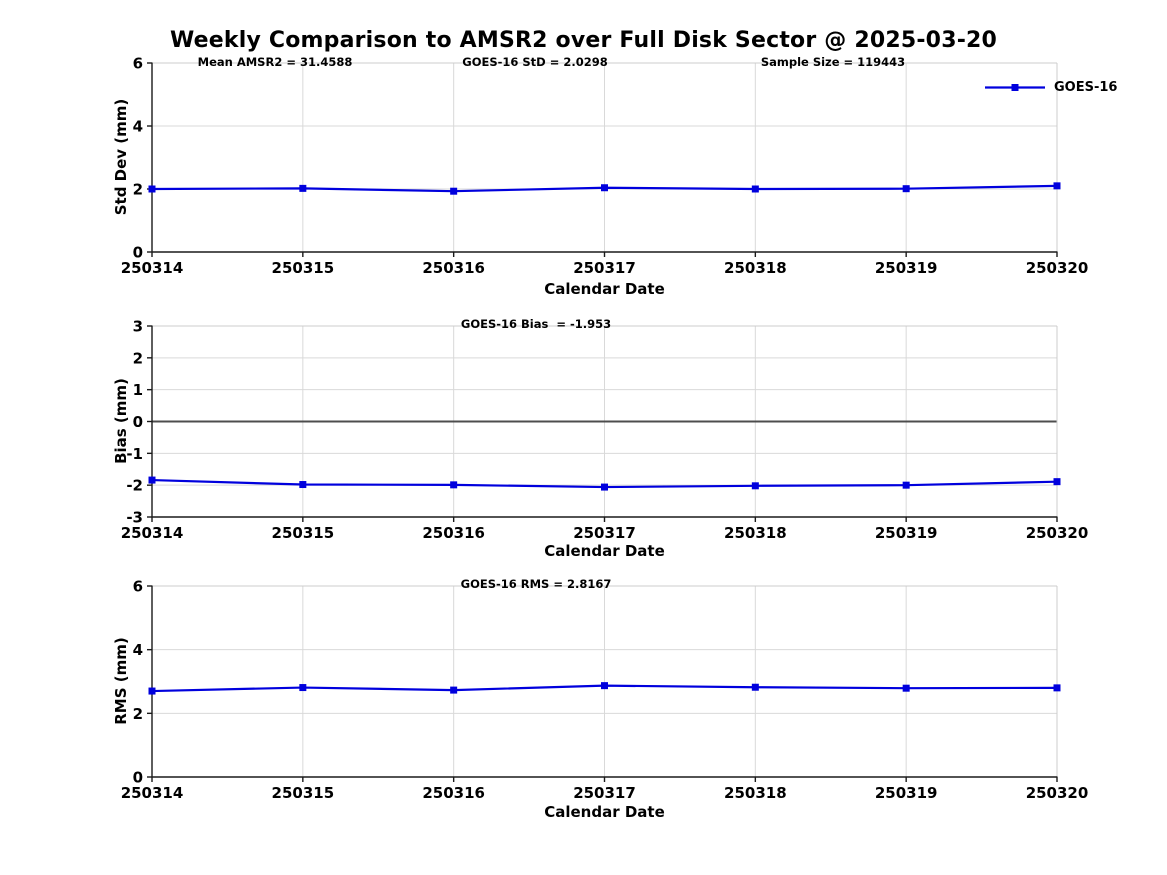  Describe the element at coordinates (536, 584) in the screenshot. I see `rms-annotation: GOES-16 RMS = 2.8167` at that location.